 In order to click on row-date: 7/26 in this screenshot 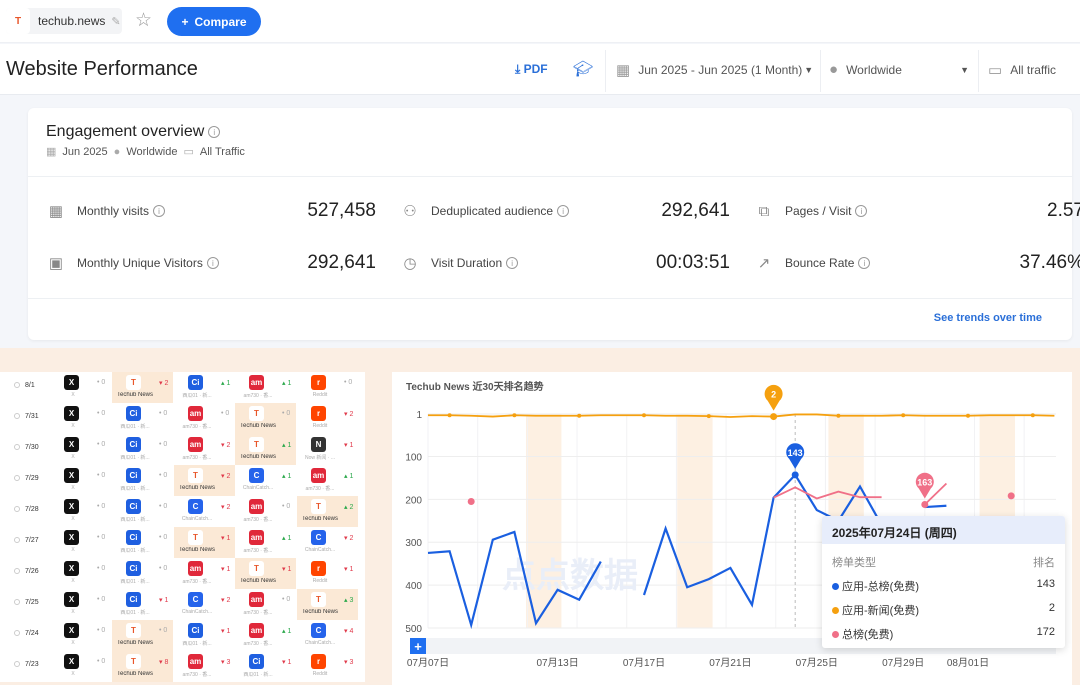, I will do `click(26, 571)`.